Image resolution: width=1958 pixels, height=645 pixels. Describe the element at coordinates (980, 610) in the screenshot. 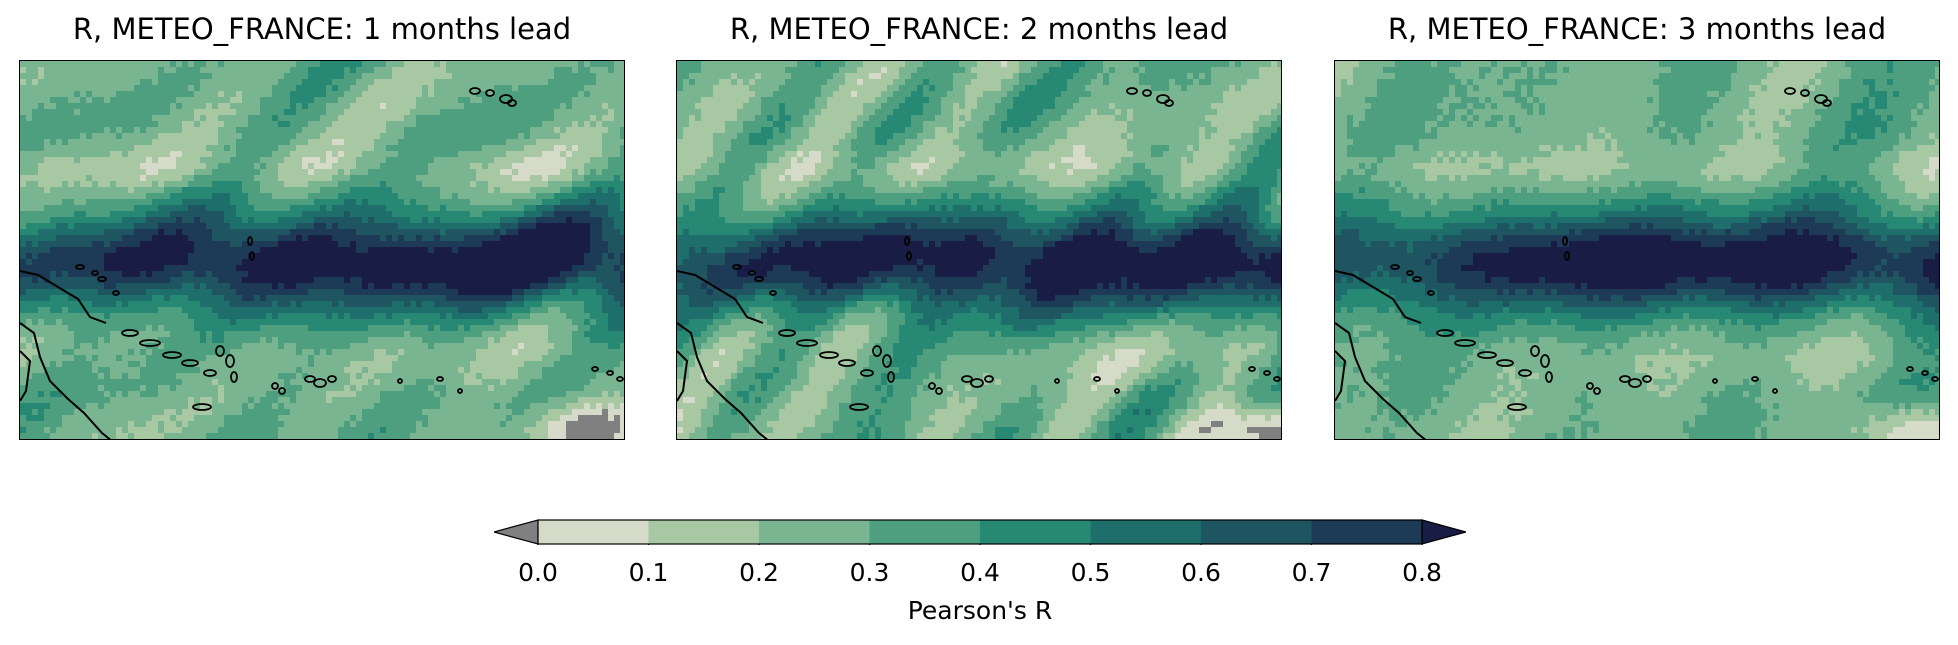

I see `colorbar-label: Pearson's R` at that location.